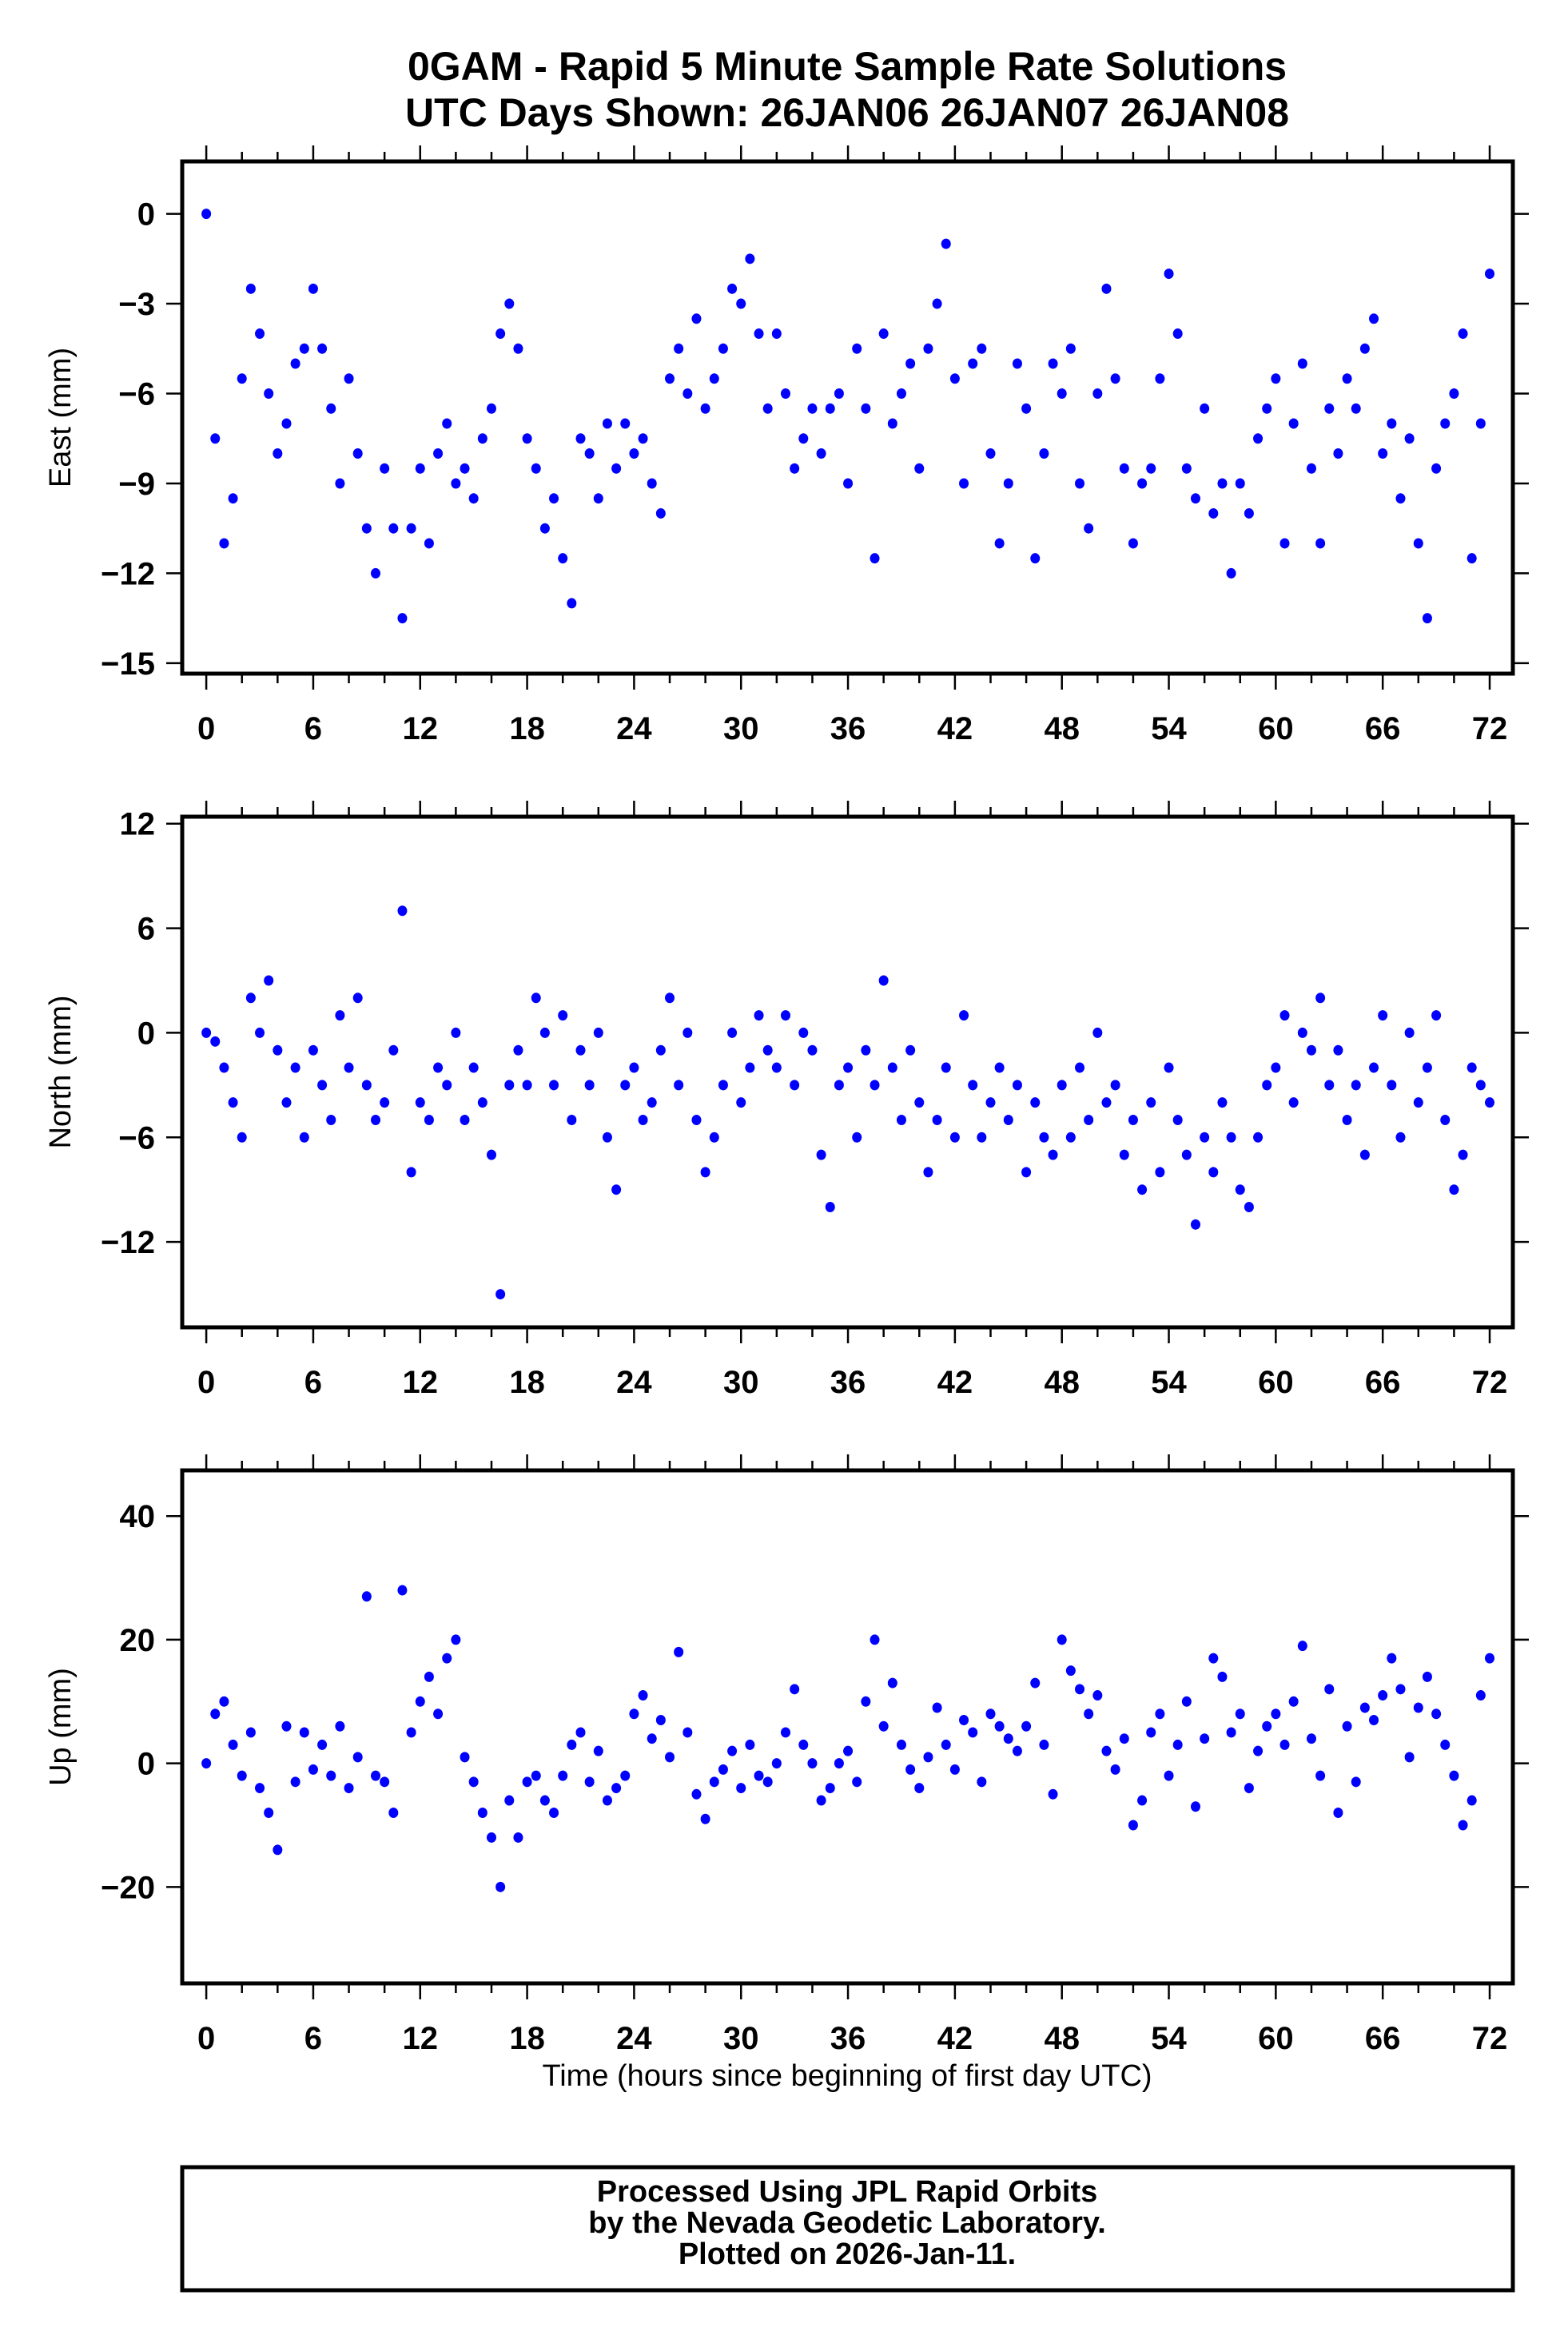  Describe the element at coordinates (955, 1382) in the screenshot. I see `north-x-tick-label: 42` at that location.